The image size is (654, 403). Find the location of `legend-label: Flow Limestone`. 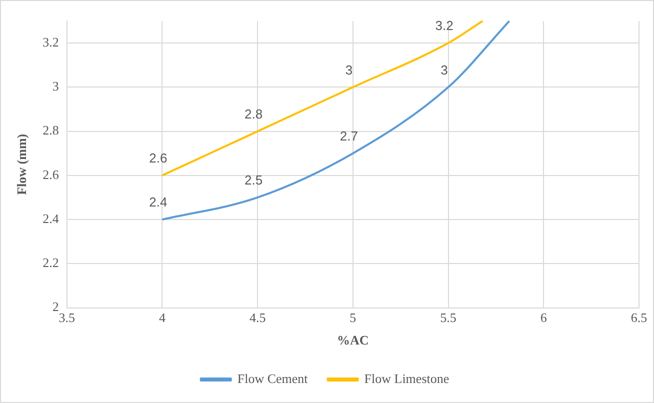

legend-label: Flow Limestone is located at coordinates (407, 378).